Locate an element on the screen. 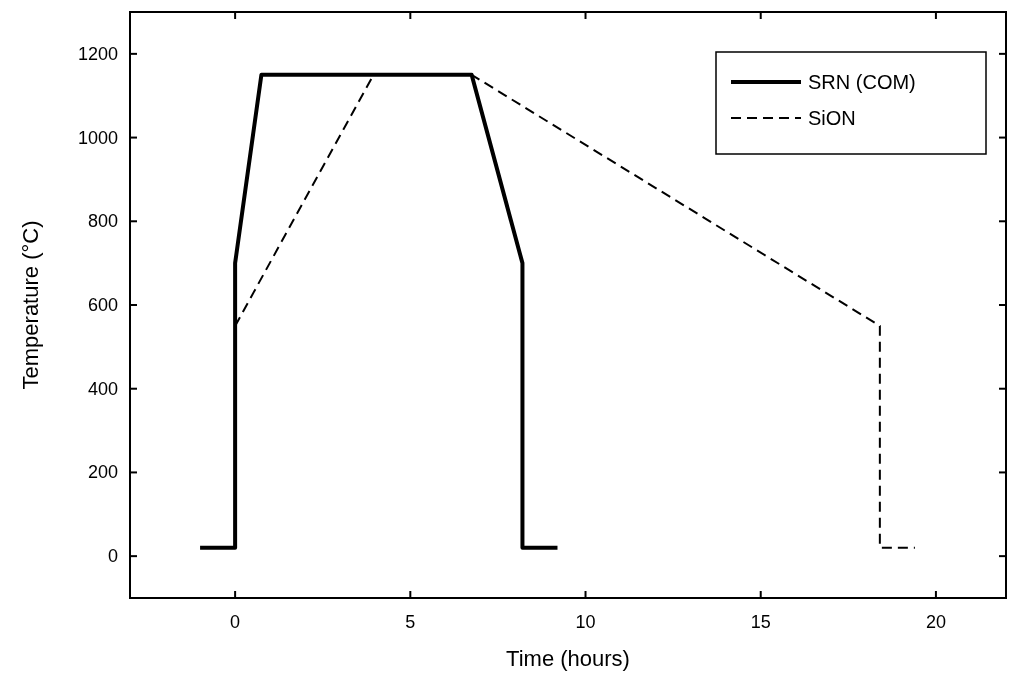 This screenshot has width=1012, height=686. y-tick-label: 200 is located at coordinates (102, 472).